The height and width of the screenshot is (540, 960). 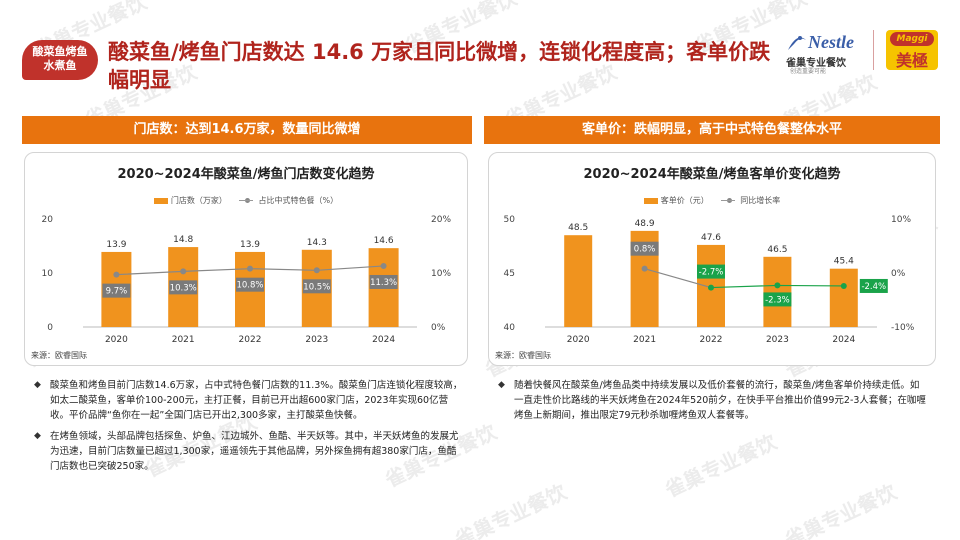 I want to click on category-tag-line2: 水煮鱼, so click(x=60, y=65).